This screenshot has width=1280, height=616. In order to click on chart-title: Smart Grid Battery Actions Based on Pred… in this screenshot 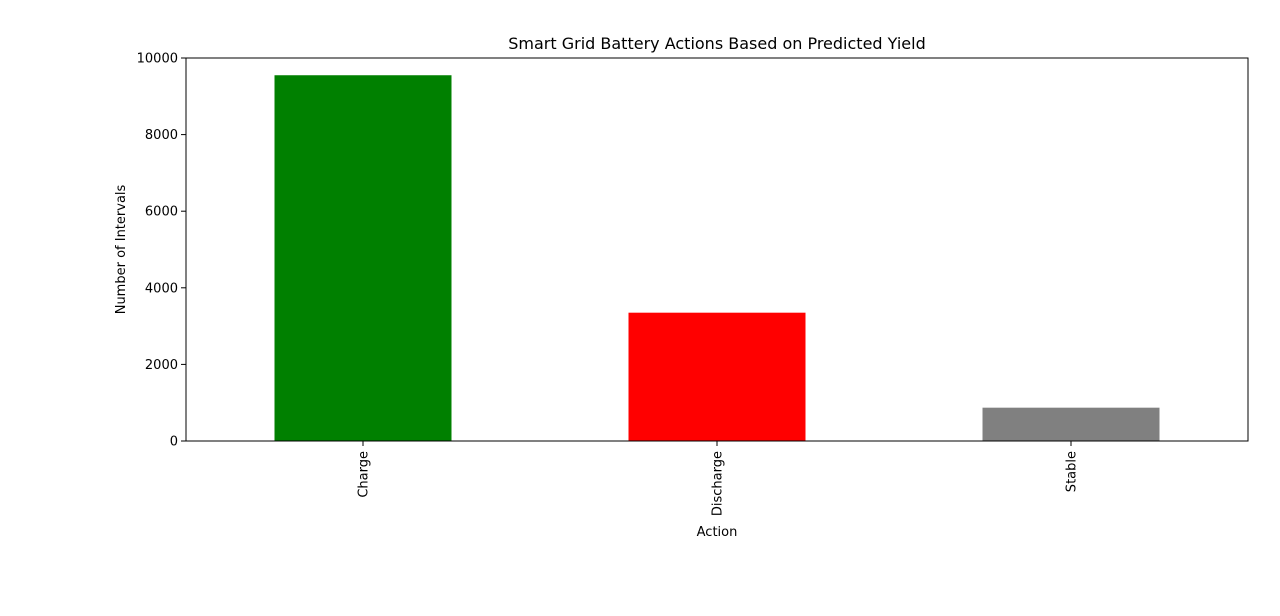, I will do `click(717, 43)`.